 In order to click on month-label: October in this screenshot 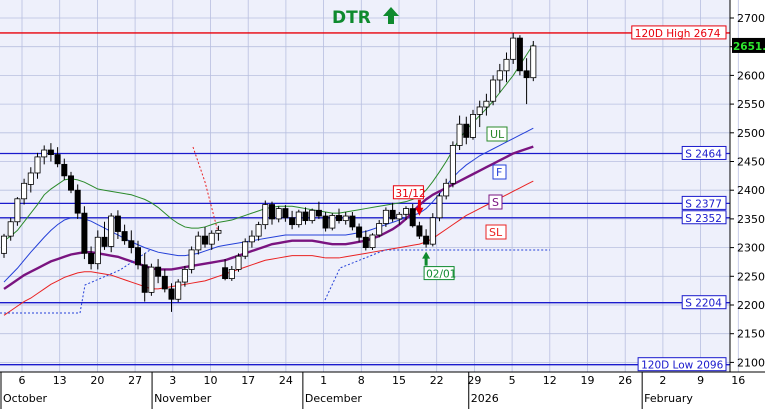, I will do `click(25, 398)`.